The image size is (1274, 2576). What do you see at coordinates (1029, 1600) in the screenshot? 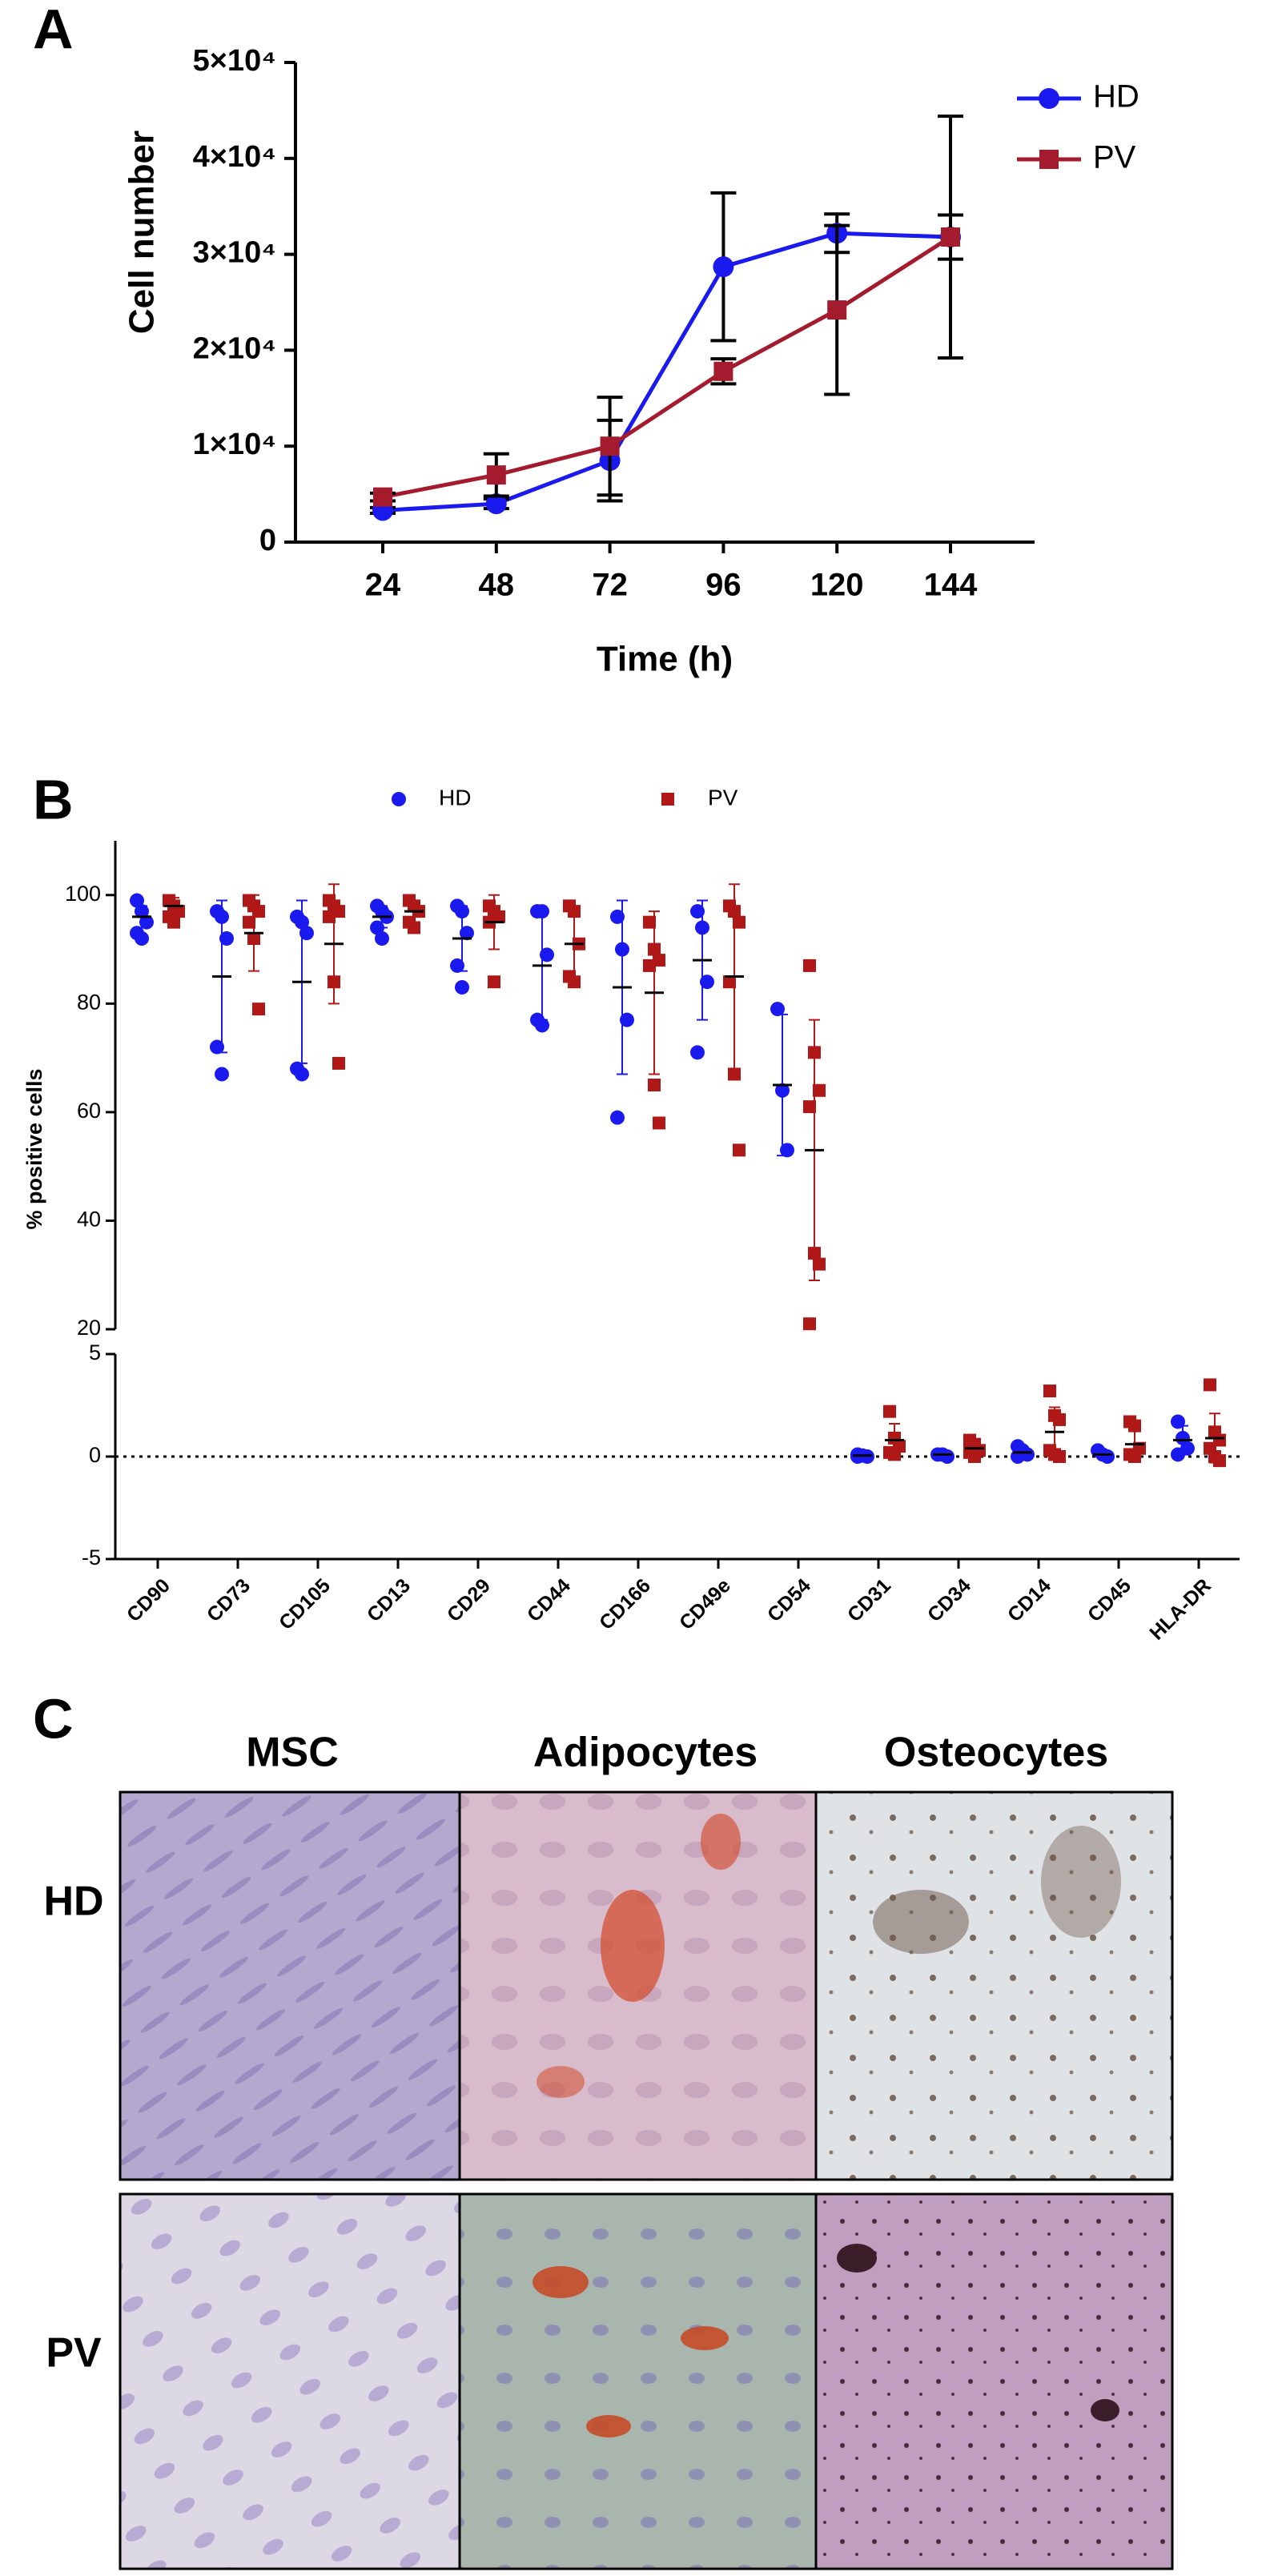
I see `x-tick-label: CD14` at bounding box center [1029, 1600].